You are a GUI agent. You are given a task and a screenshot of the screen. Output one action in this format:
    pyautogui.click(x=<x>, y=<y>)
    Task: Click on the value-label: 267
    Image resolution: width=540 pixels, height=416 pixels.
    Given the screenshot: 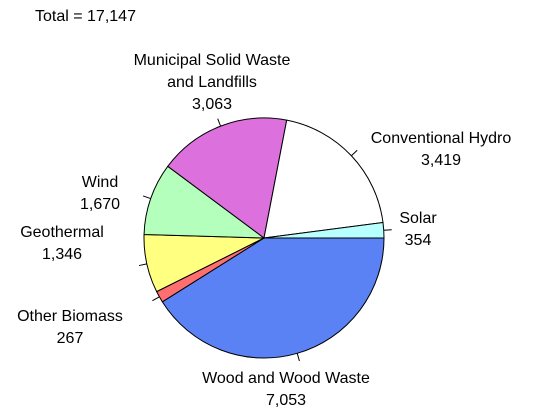 What is the action you would take?
    pyautogui.click(x=70, y=338)
    